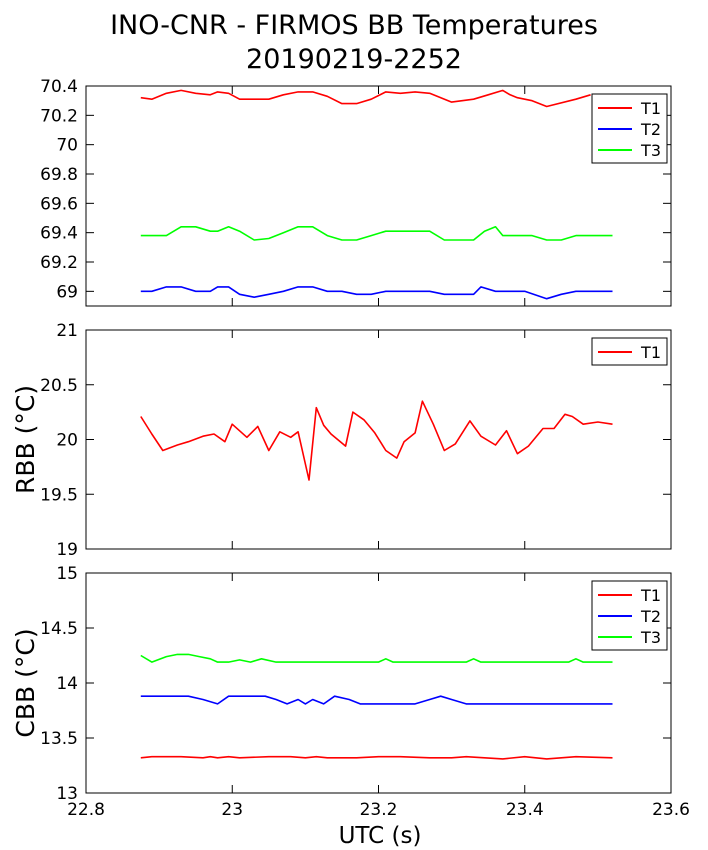 The width and height of the screenshot is (708, 850). What do you see at coordinates (25, 439) in the screenshot?
I see `panel-2-y-axis-label: RBB (°C)` at bounding box center [25, 439].